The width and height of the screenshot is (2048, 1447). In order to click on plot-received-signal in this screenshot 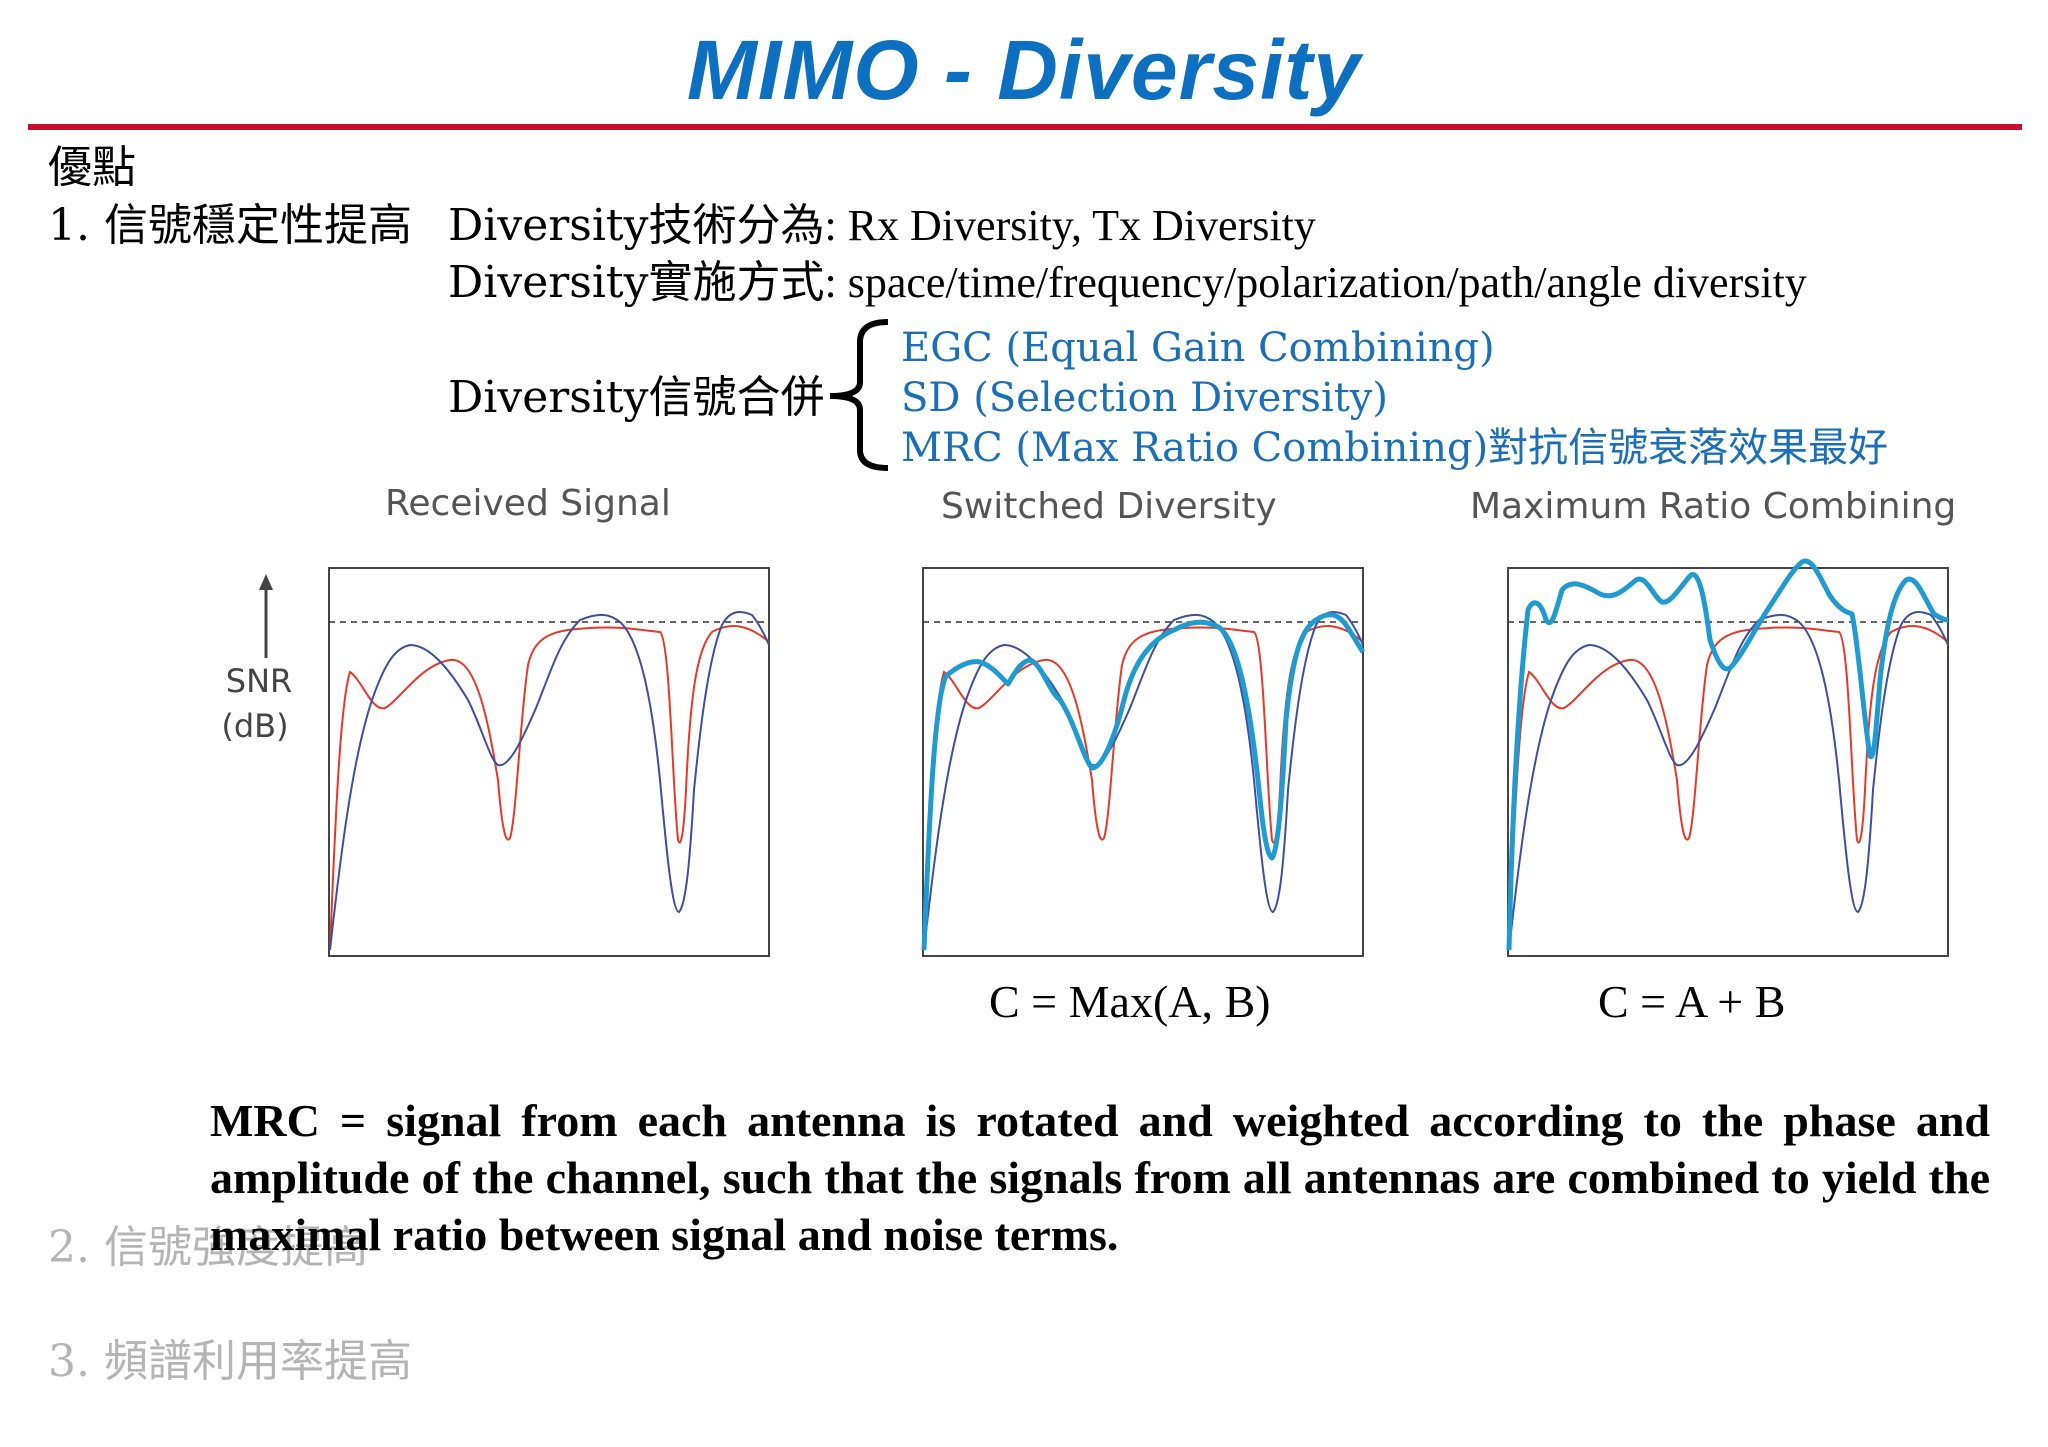, I will do `click(549, 762)`.